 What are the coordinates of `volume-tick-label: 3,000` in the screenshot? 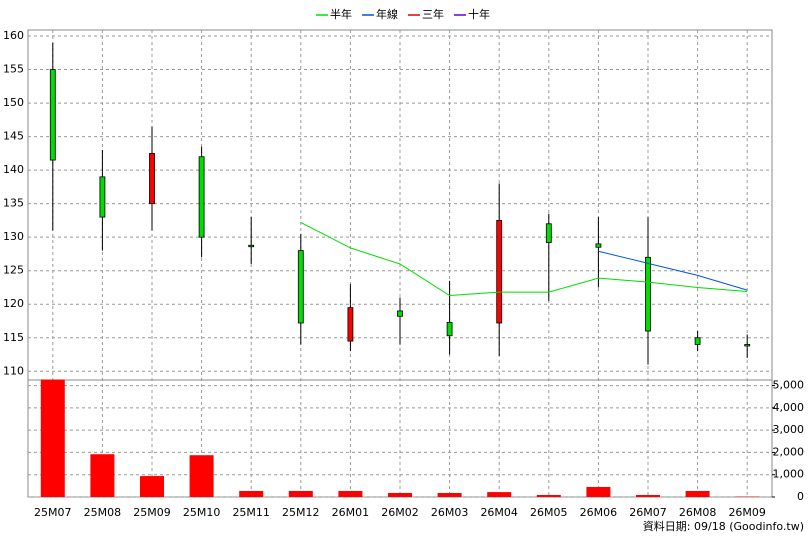 It's located at (789, 429).